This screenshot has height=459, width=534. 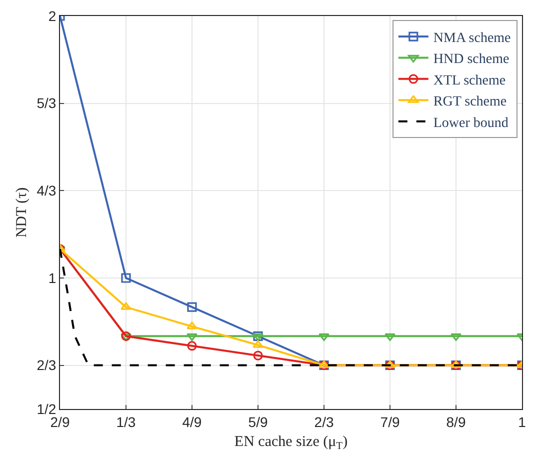 What do you see at coordinates (52, 16) in the screenshot?
I see `y-tick-label: 2` at bounding box center [52, 16].